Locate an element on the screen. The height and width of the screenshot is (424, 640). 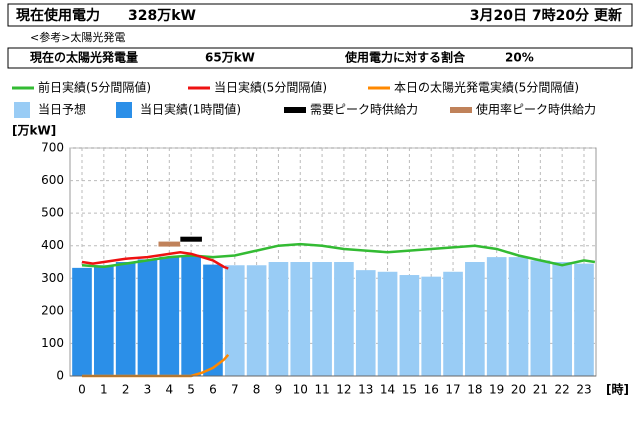
usage-value: 328万kW is located at coordinates (162, 16).